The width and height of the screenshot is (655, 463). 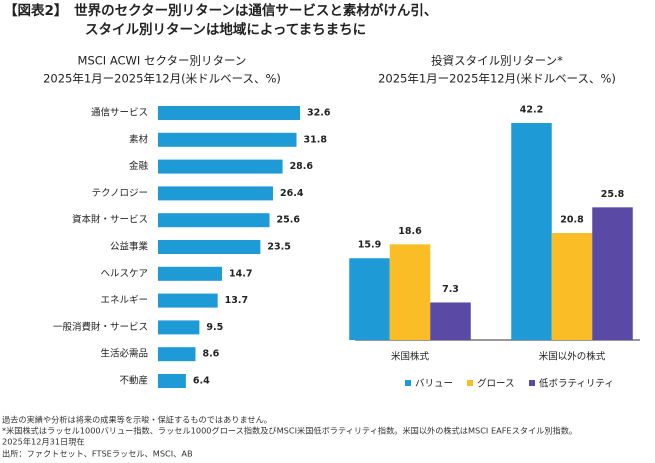 What do you see at coordinates (410, 357) in the screenshot?
I see `x-tick-label: 米国株式` at bounding box center [410, 357].